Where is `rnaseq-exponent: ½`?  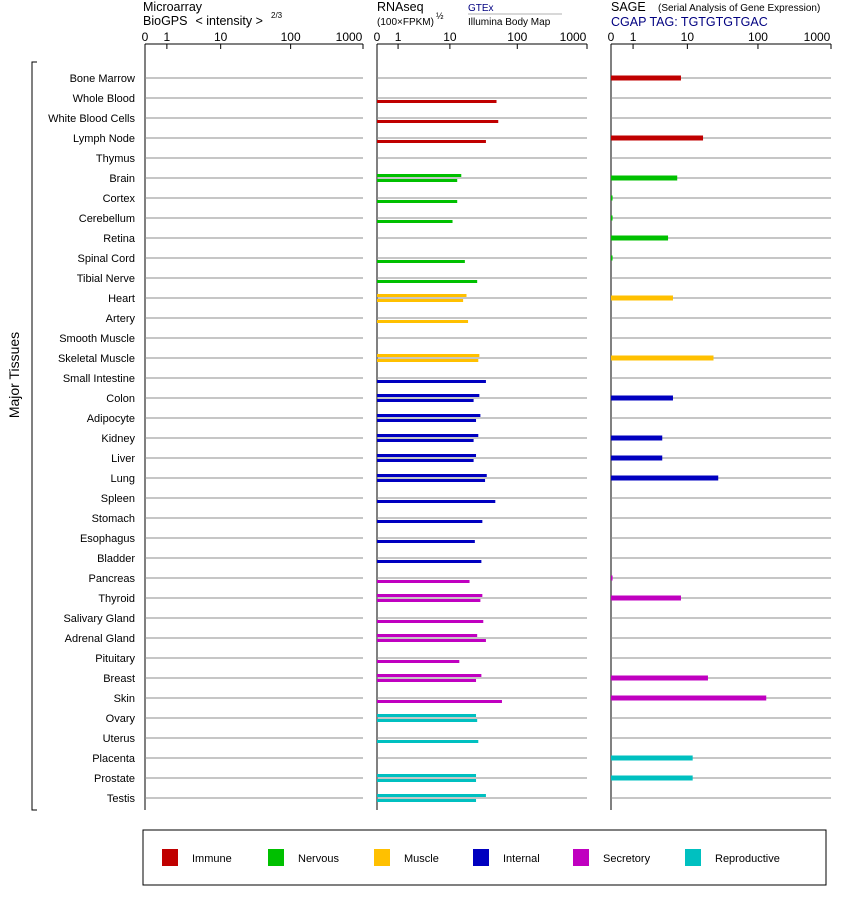
rnaseq-exponent: ½ is located at coordinates (440, 16).